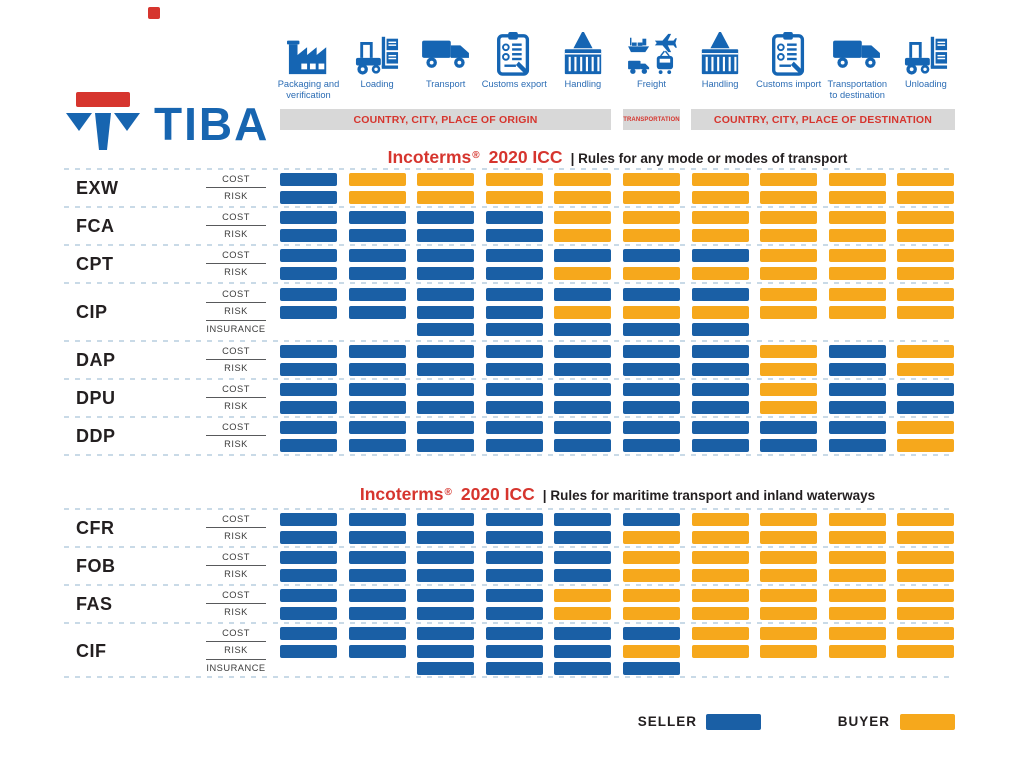 Image resolution: width=1030 pixels, height=770 pixels. Describe the element at coordinates (95, 528) in the screenshot. I see `incoterm-cfr: CFR` at that location.